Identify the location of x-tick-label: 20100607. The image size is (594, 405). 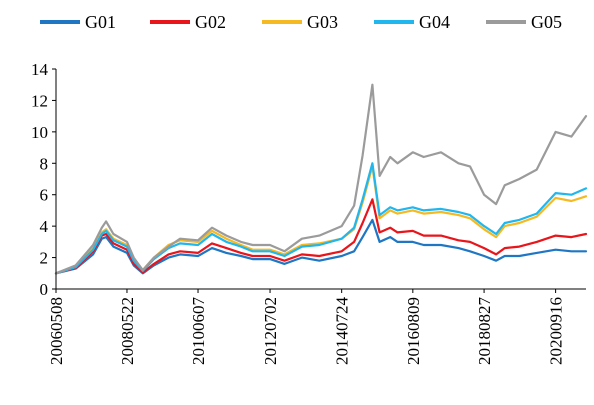
(198, 331).